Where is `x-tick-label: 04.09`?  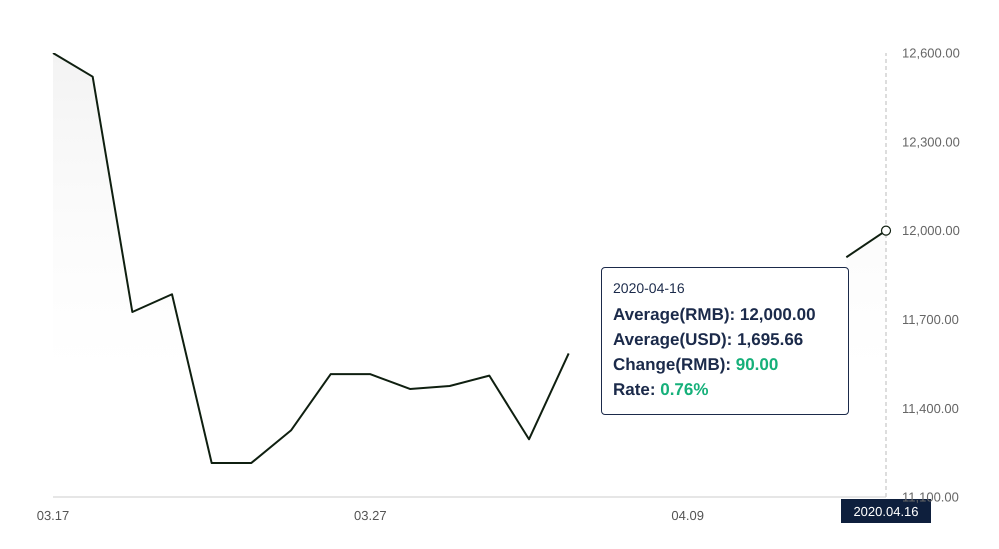
x-tick-label: 04.09 is located at coordinates (687, 515).